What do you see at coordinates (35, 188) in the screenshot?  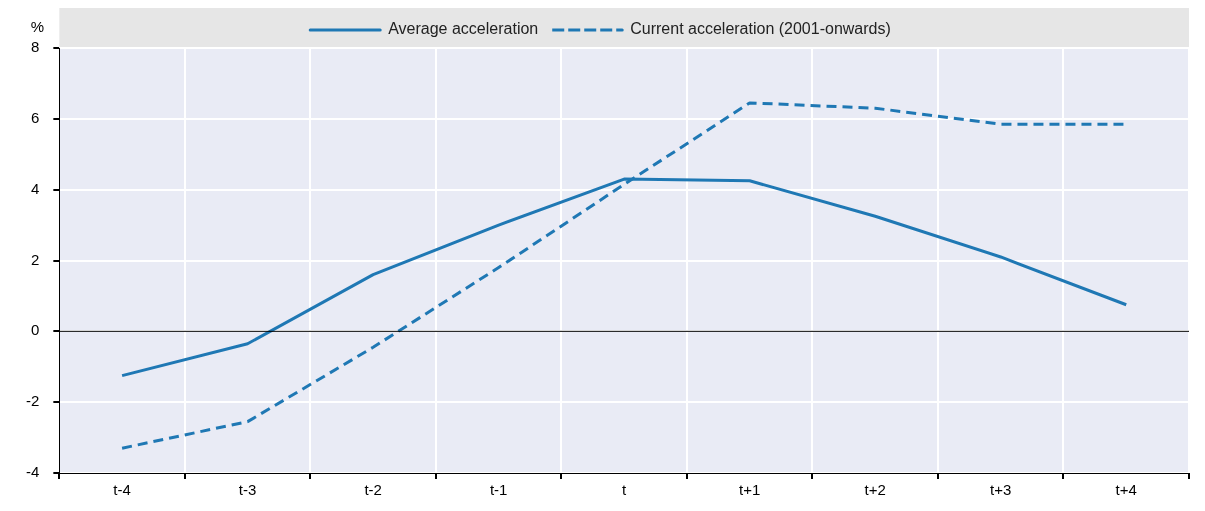 I see `y-tick-label: 4` at bounding box center [35, 188].